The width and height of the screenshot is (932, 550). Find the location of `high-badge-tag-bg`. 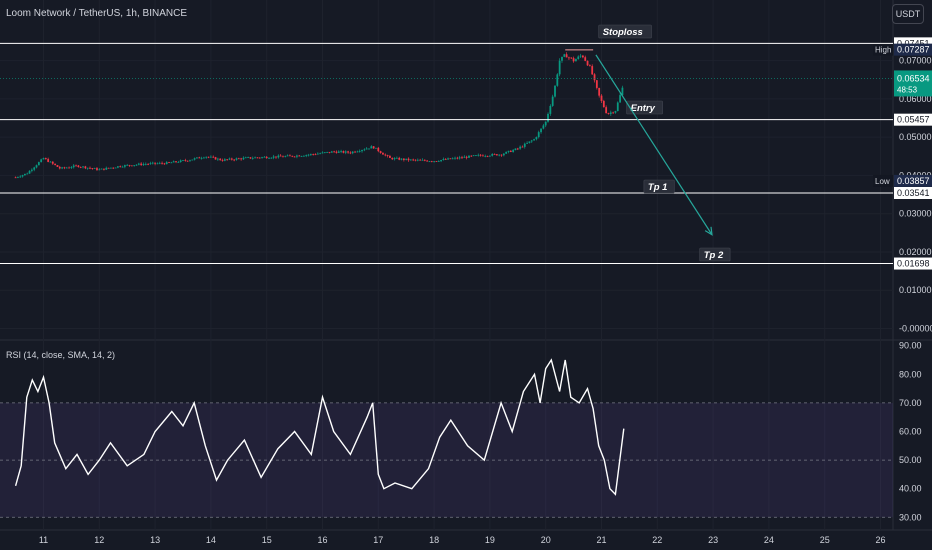

high-badge-tag-bg is located at coordinates (883, 49).